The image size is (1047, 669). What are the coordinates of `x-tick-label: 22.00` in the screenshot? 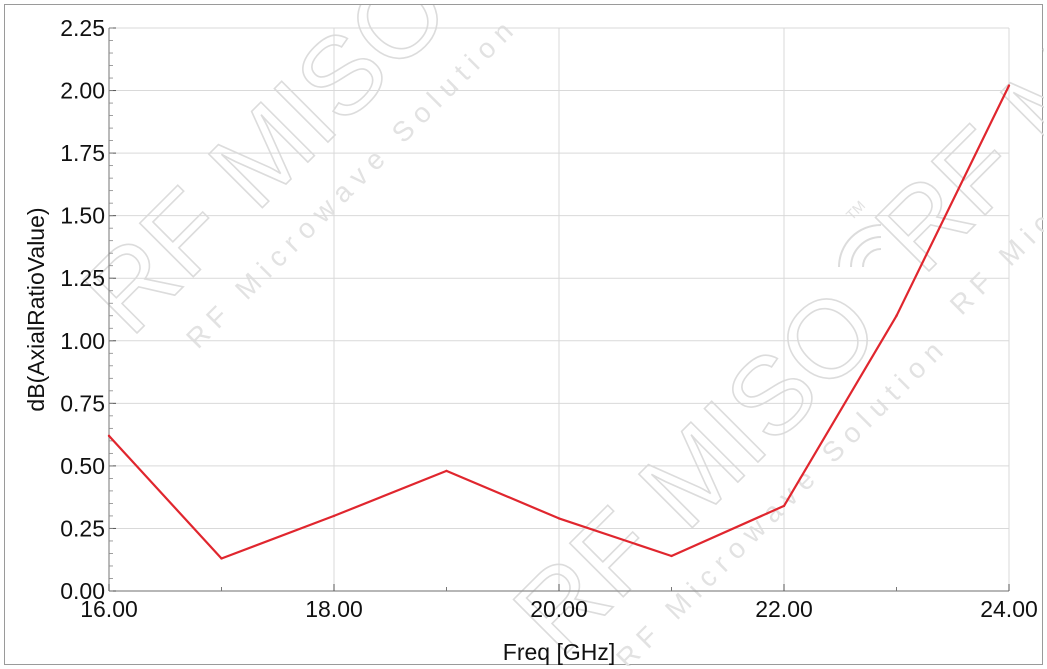 It's located at (784, 609).